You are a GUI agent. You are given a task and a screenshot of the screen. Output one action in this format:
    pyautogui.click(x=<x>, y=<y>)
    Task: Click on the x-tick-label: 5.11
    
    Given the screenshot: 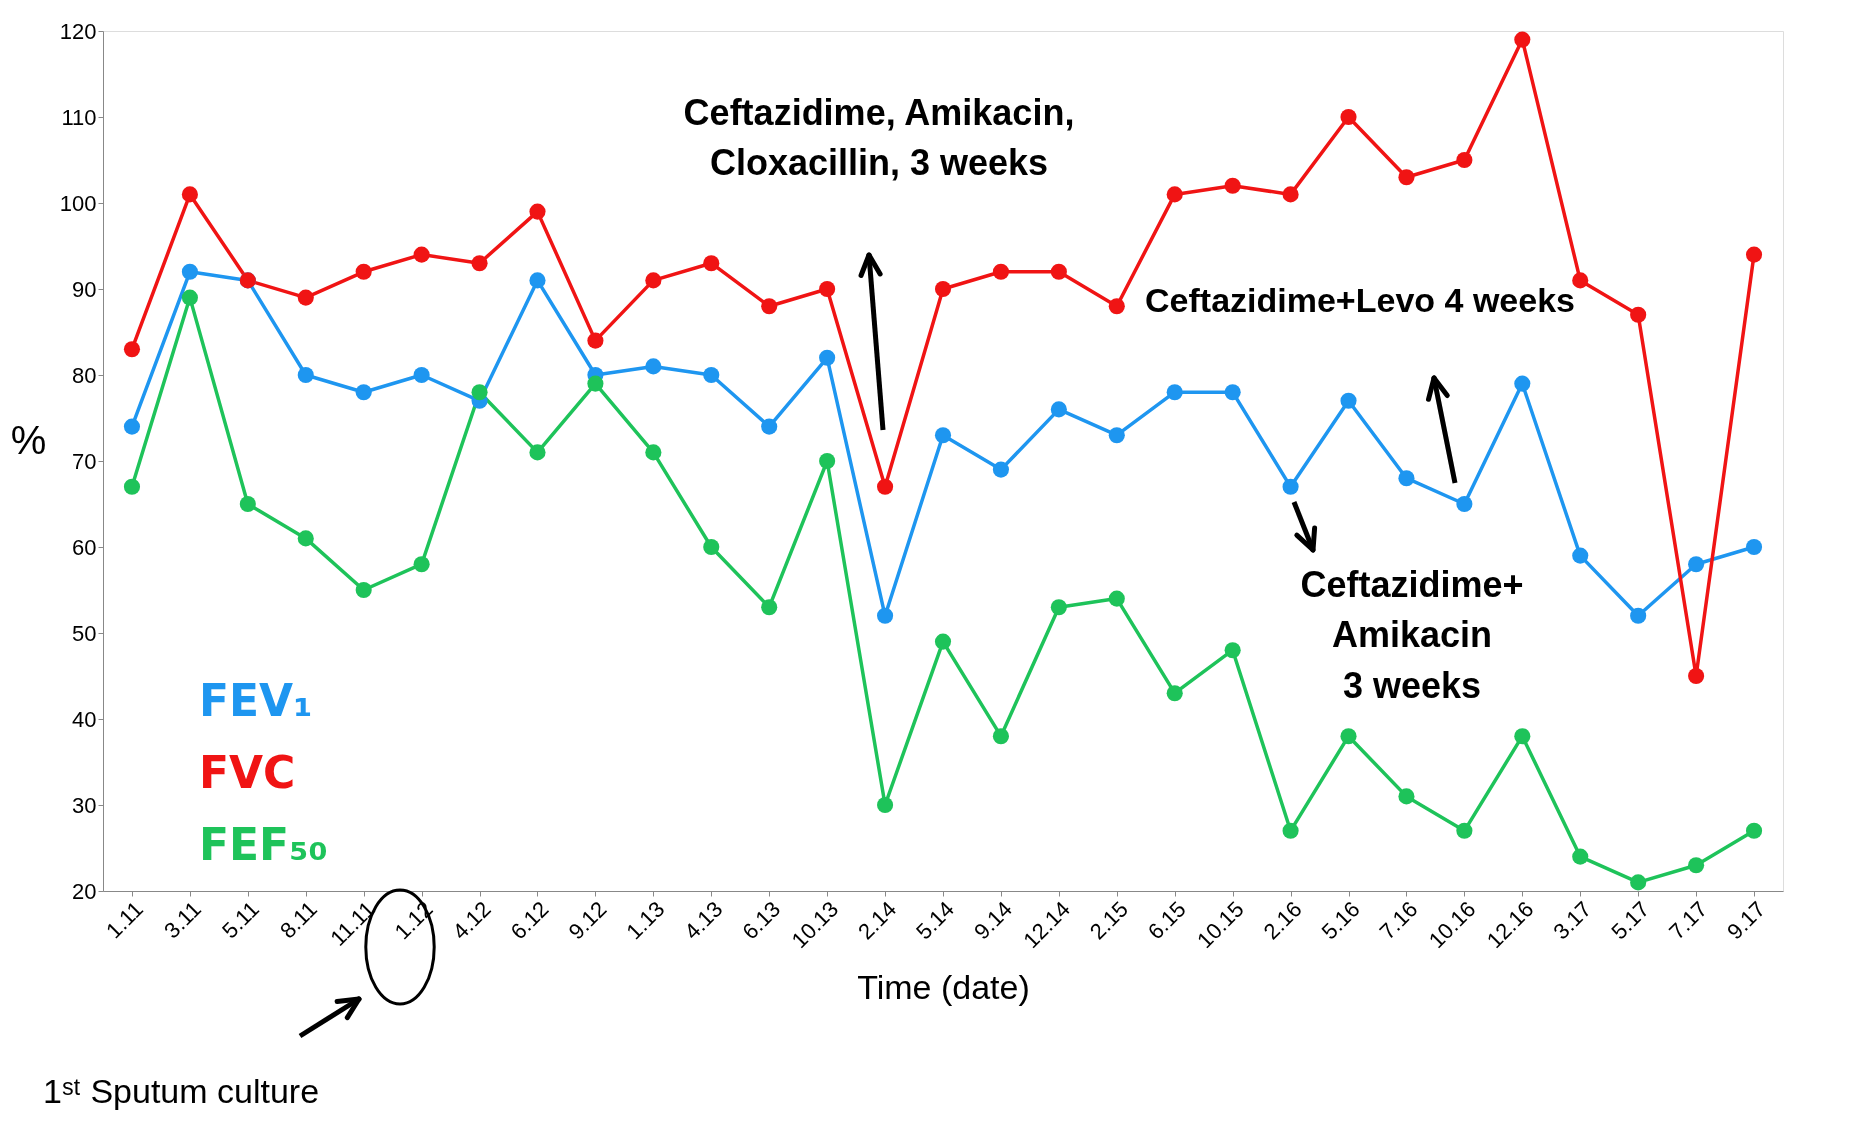 What is the action you would take?
    pyautogui.click(x=240, y=920)
    